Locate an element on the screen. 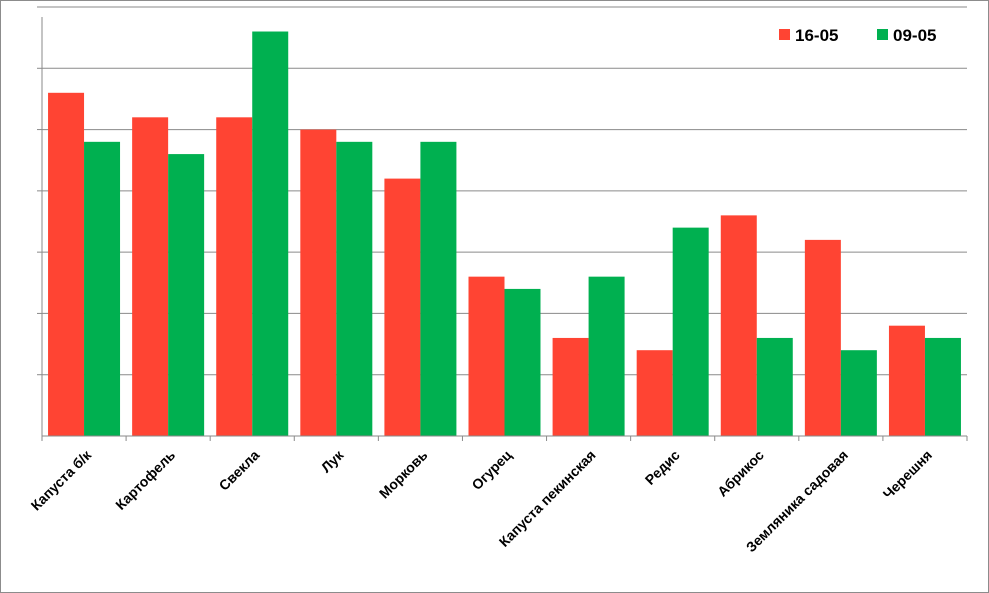 The width and height of the screenshot is (989, 593). x-tick-label: Редис is located at coordinates (662, 467).